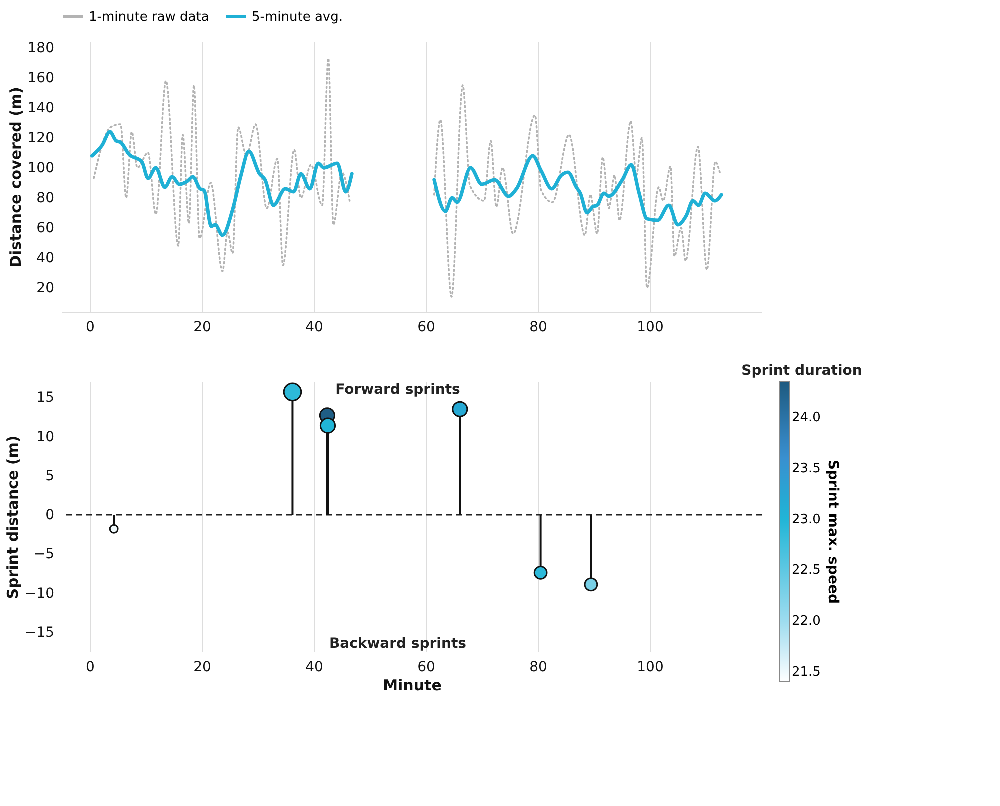 The width and height of the screenshot is (1000, 806). Describe the element at coordinates (13, 518) in the screenshot. I see `y-axis-title: Sprint distance (m)` at that location.